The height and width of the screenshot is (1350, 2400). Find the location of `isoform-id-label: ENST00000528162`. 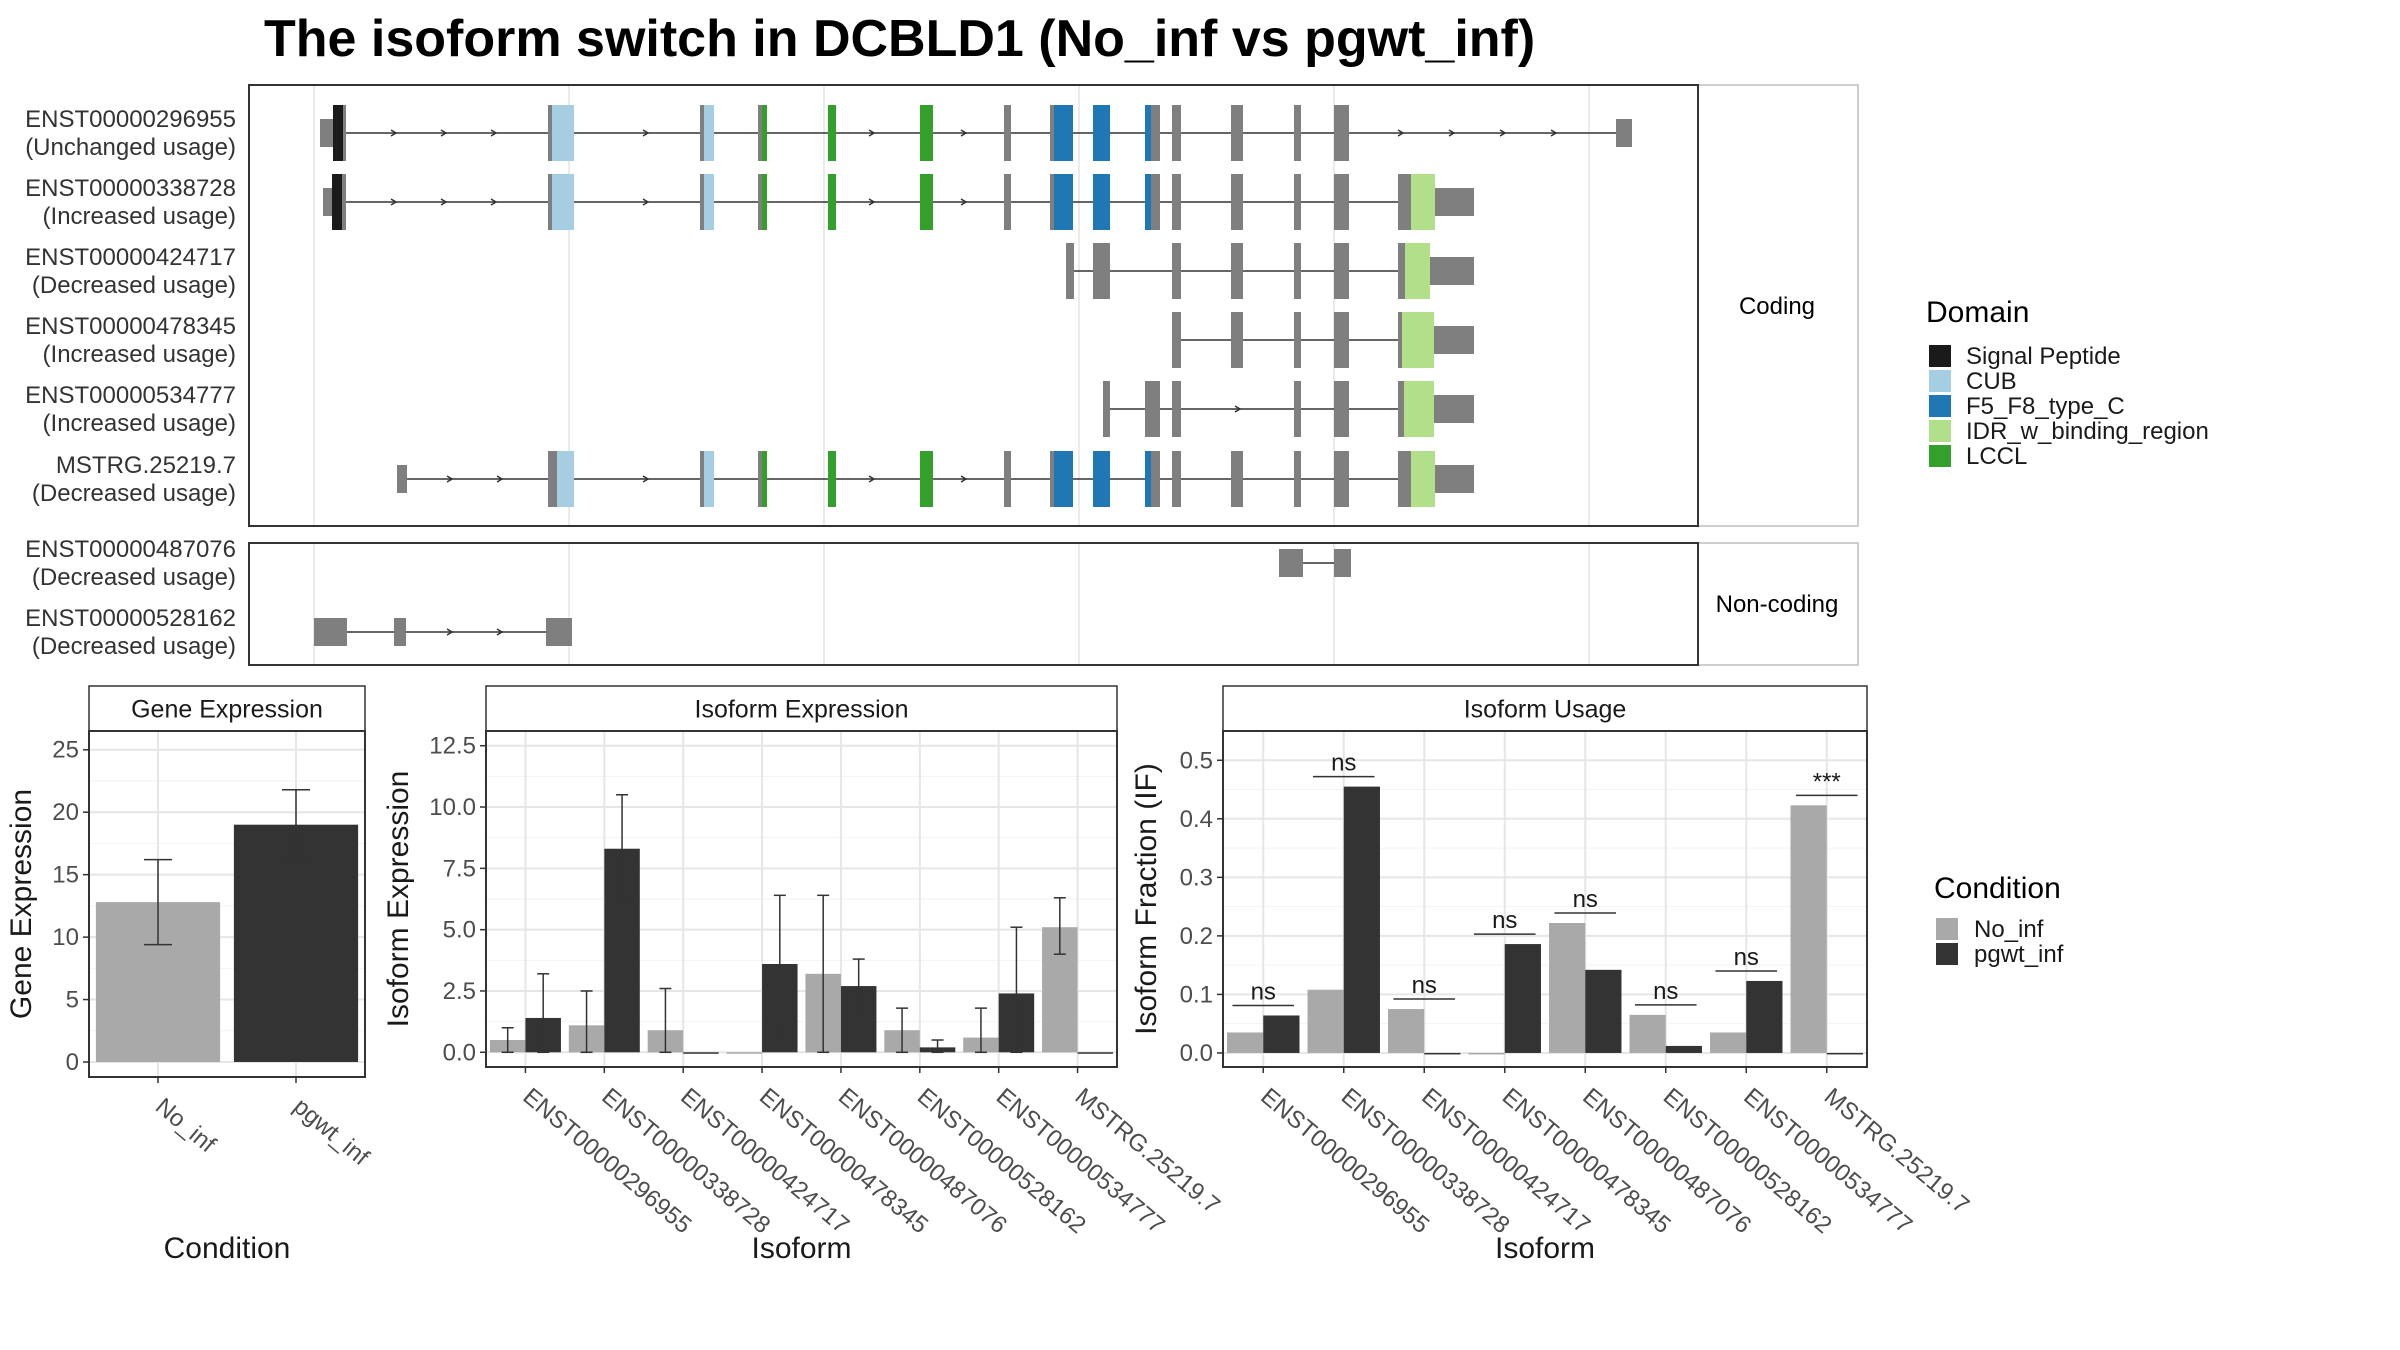

isoform-id-label: ENST00000528162 is located at coordinates (130, 618).